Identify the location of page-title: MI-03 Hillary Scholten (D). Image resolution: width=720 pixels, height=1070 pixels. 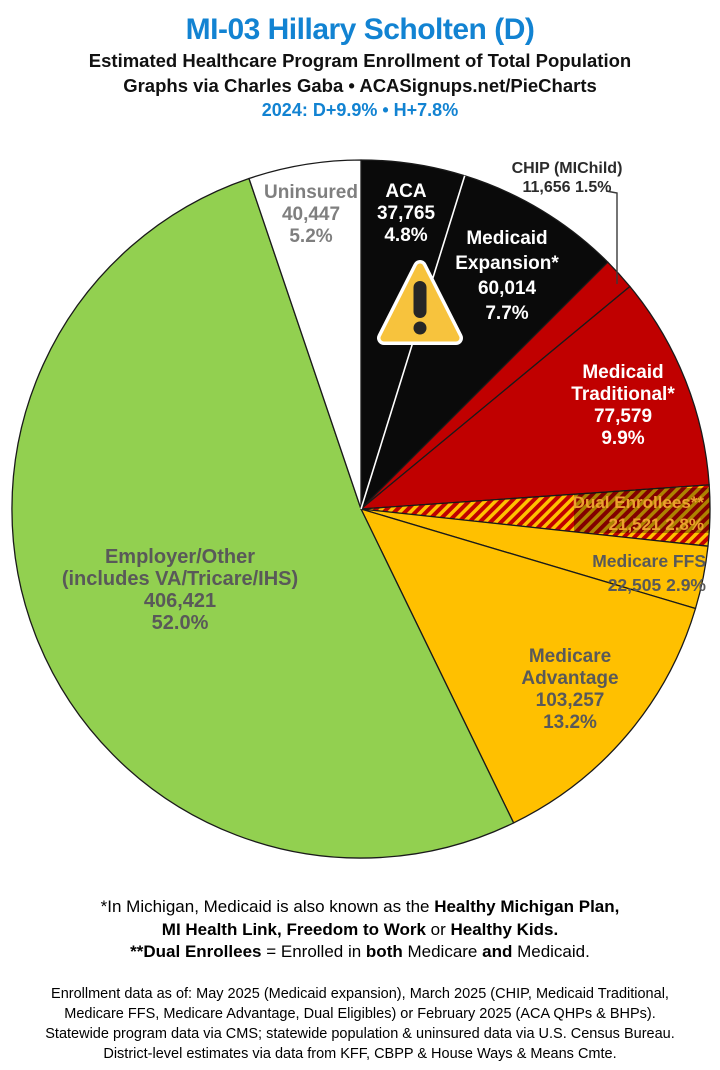
(360, 29).